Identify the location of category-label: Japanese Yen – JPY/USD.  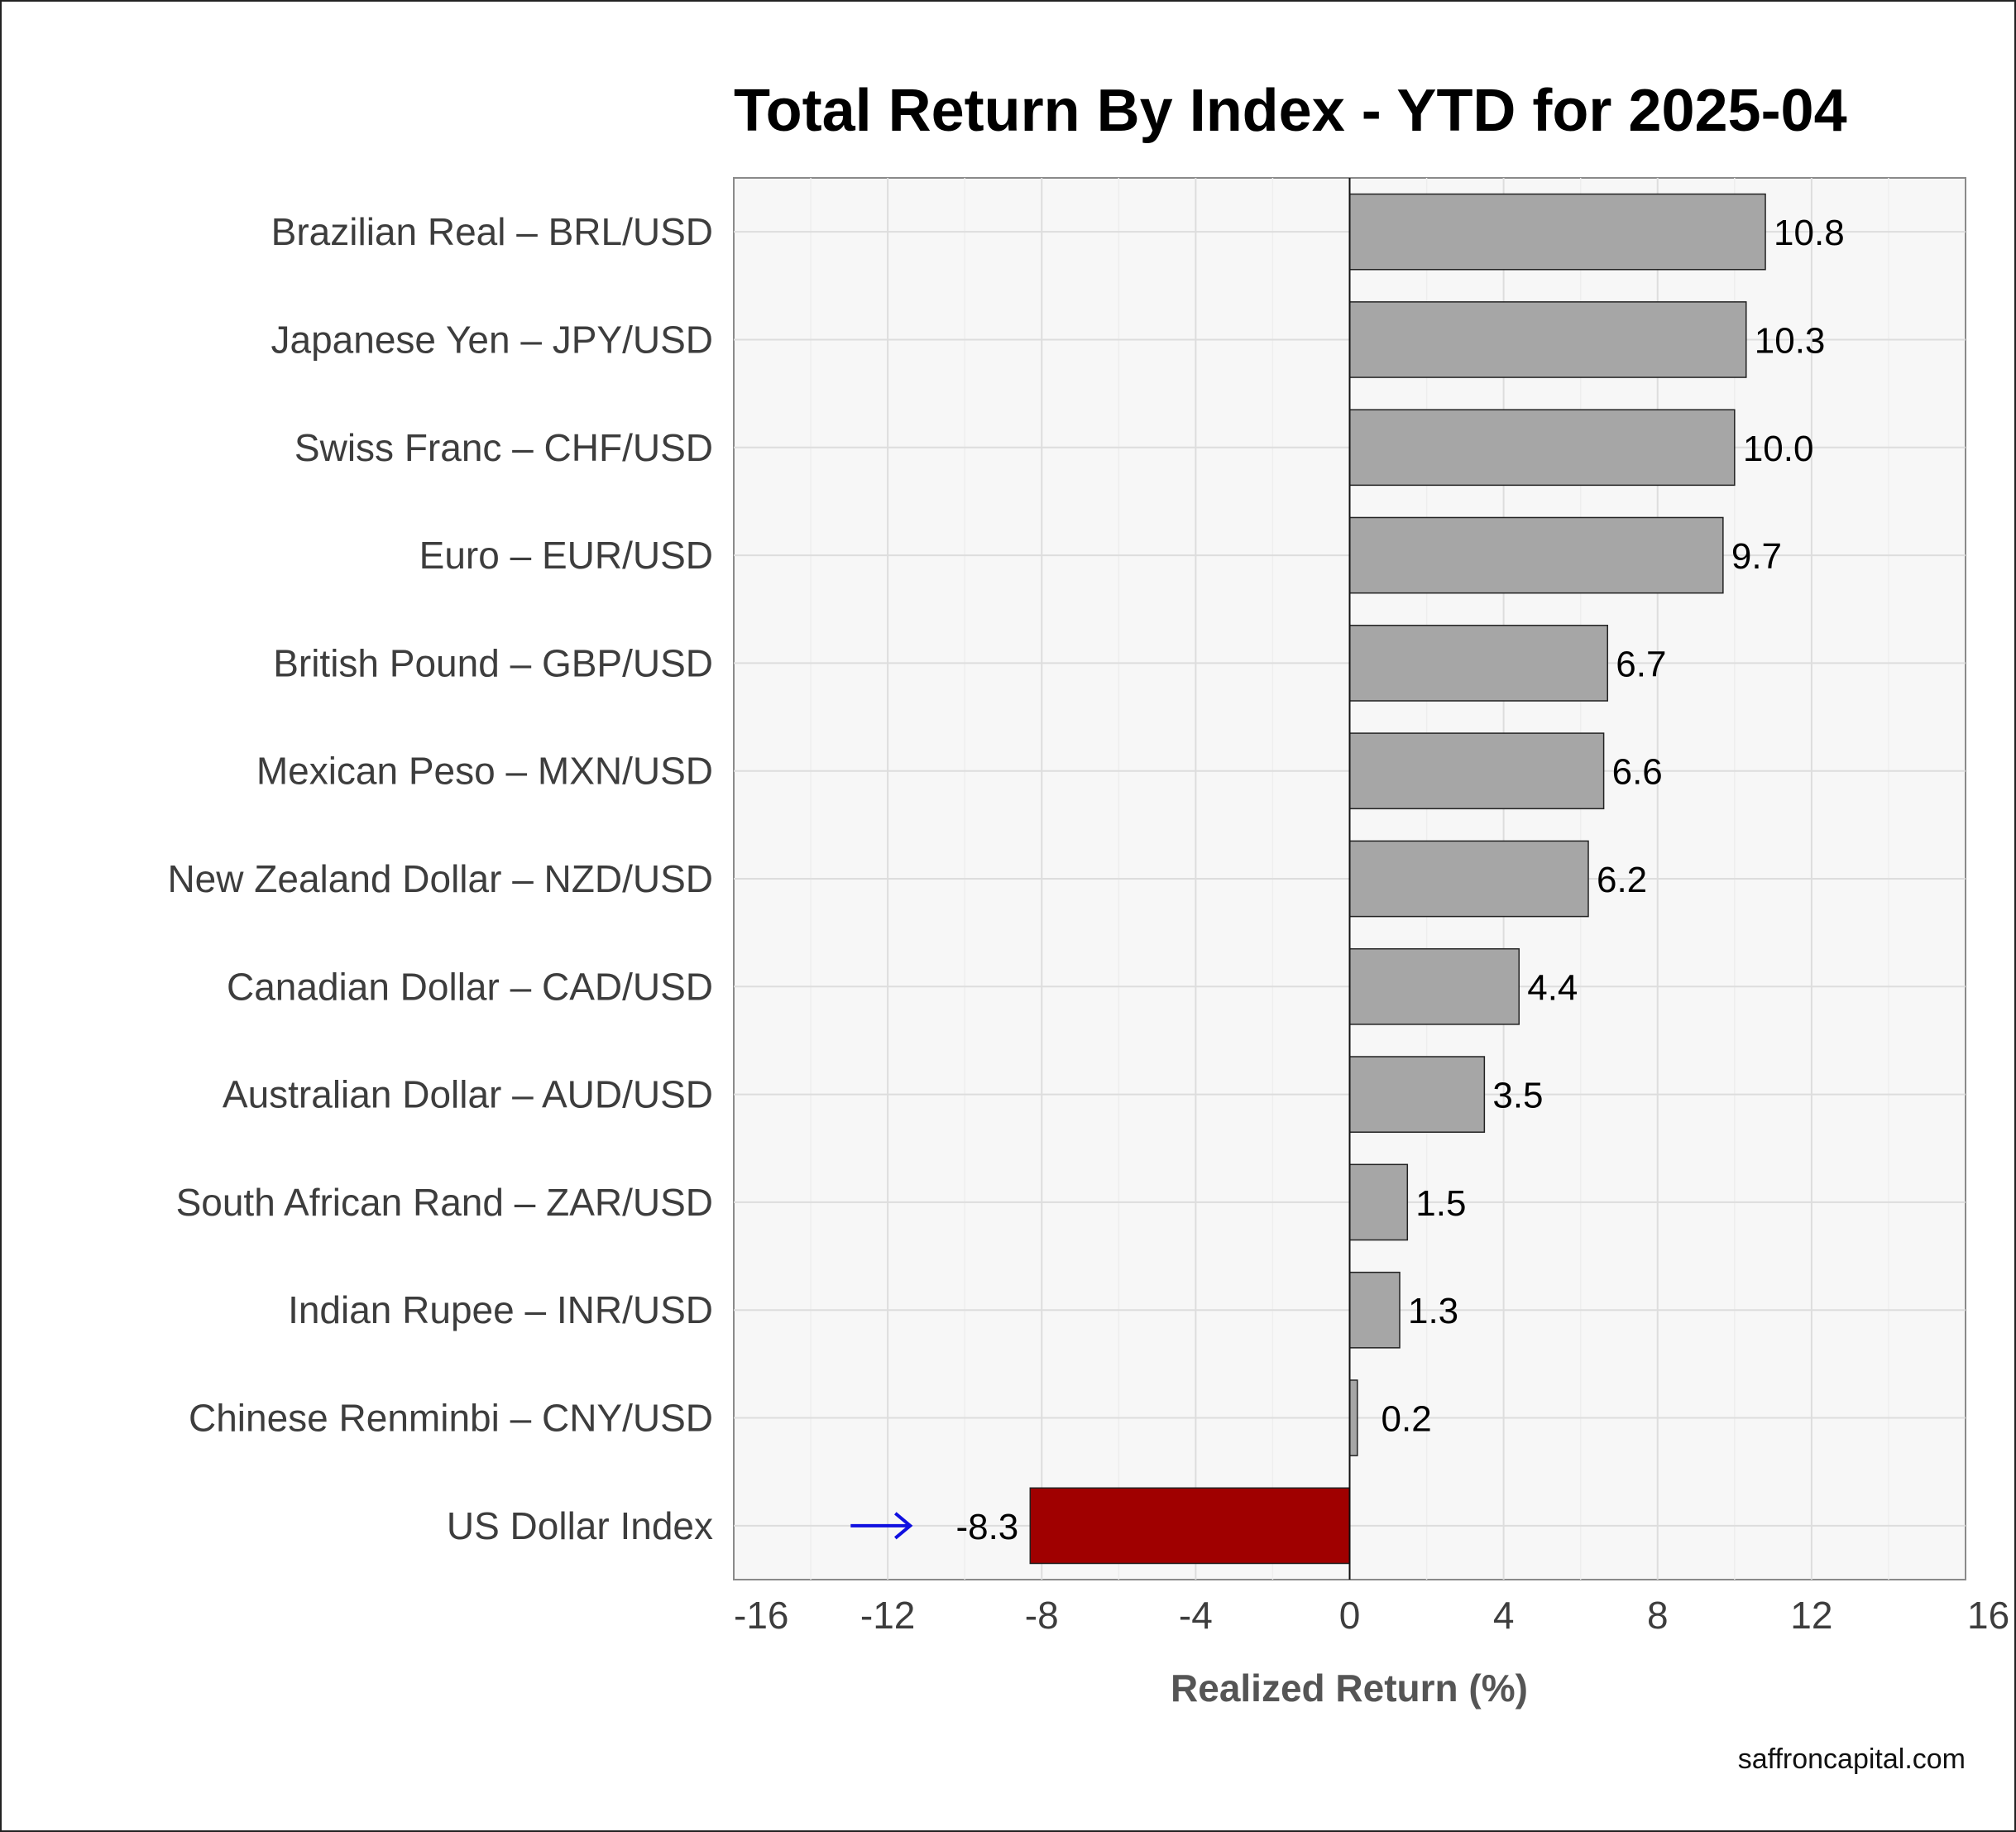
(492, 339).